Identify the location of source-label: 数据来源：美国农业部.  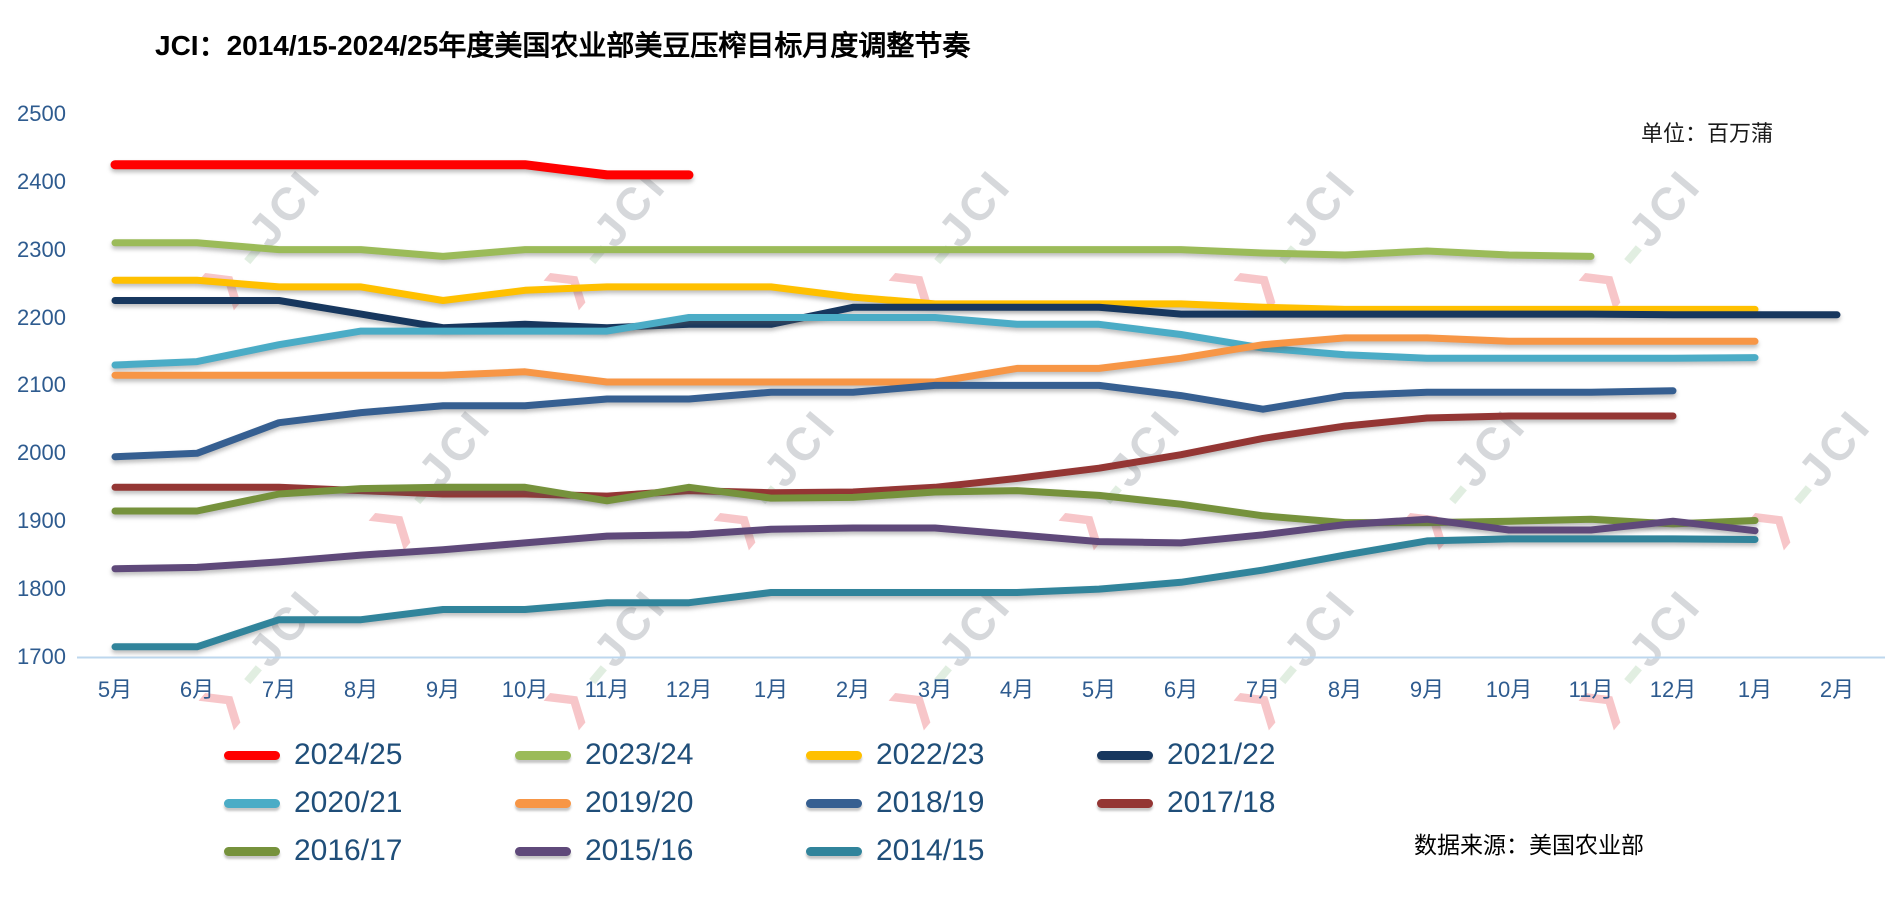
(1529, 845).